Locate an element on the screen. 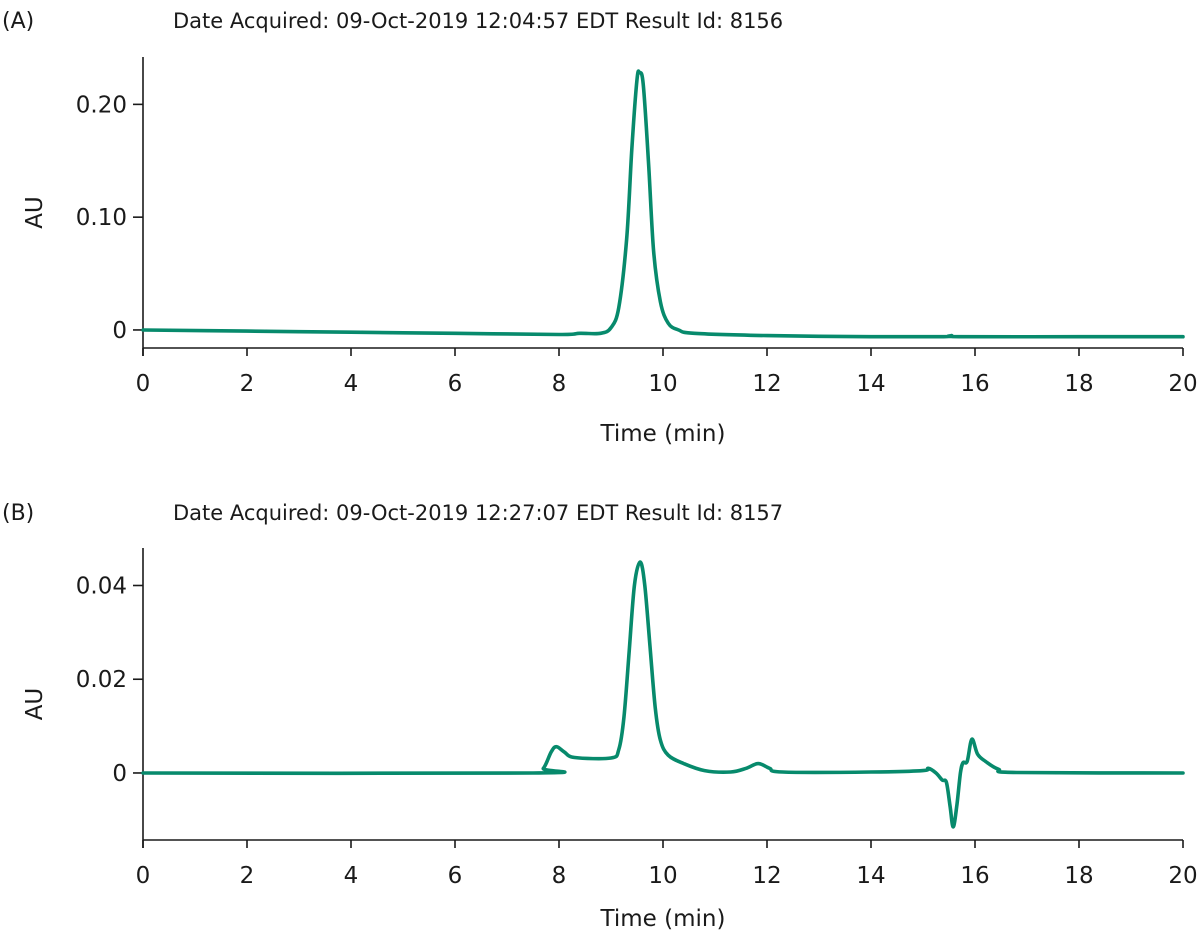  y-tick-label: 0.02 is located at coordinates (101, 680).